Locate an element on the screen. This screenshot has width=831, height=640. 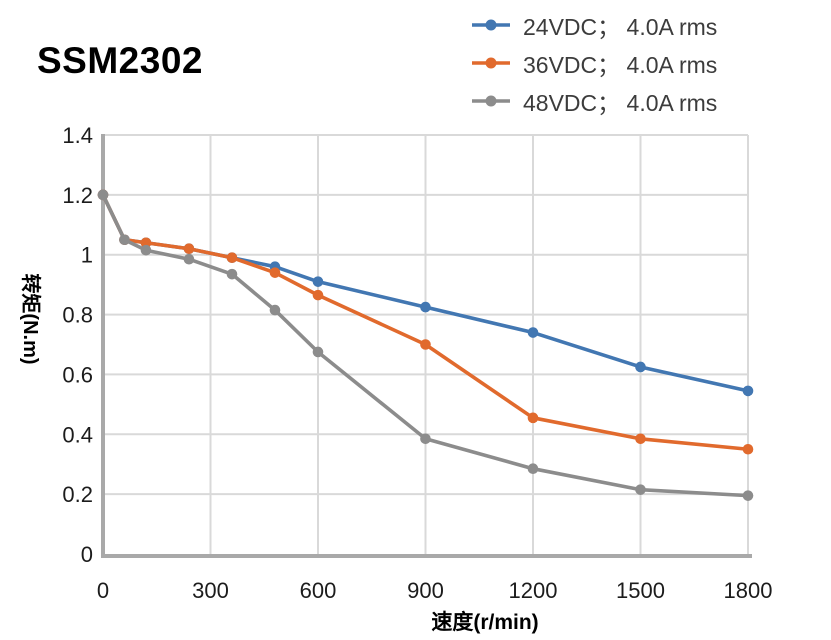
chart-title: SSM2302 is located at coordinates (120, 60).